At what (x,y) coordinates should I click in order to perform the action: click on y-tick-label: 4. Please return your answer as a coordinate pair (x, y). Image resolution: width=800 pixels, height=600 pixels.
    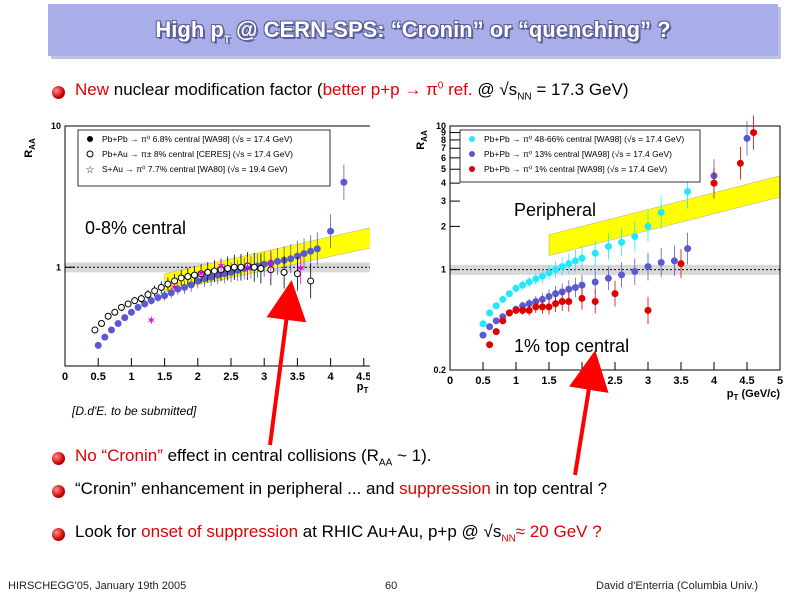
    Looking at the image, I should click on (443, 183).